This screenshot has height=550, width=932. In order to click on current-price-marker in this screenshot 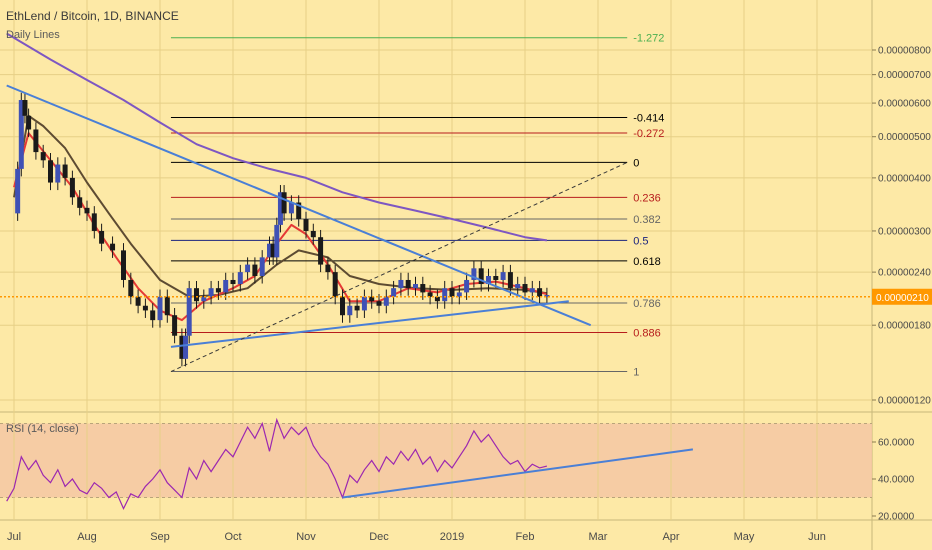, I will do `click(902, 296)`.